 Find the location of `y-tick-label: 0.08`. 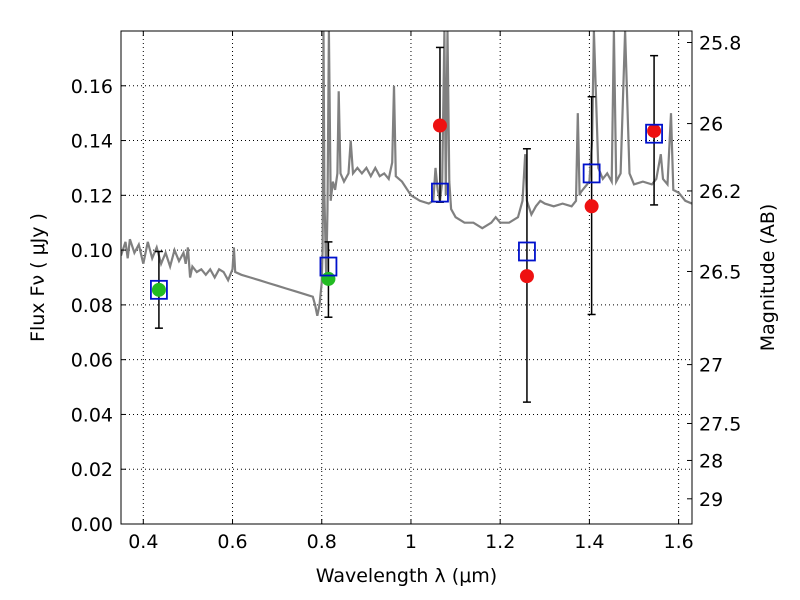

y-tick-label: 0.08 is located at coordinates (92, 306).